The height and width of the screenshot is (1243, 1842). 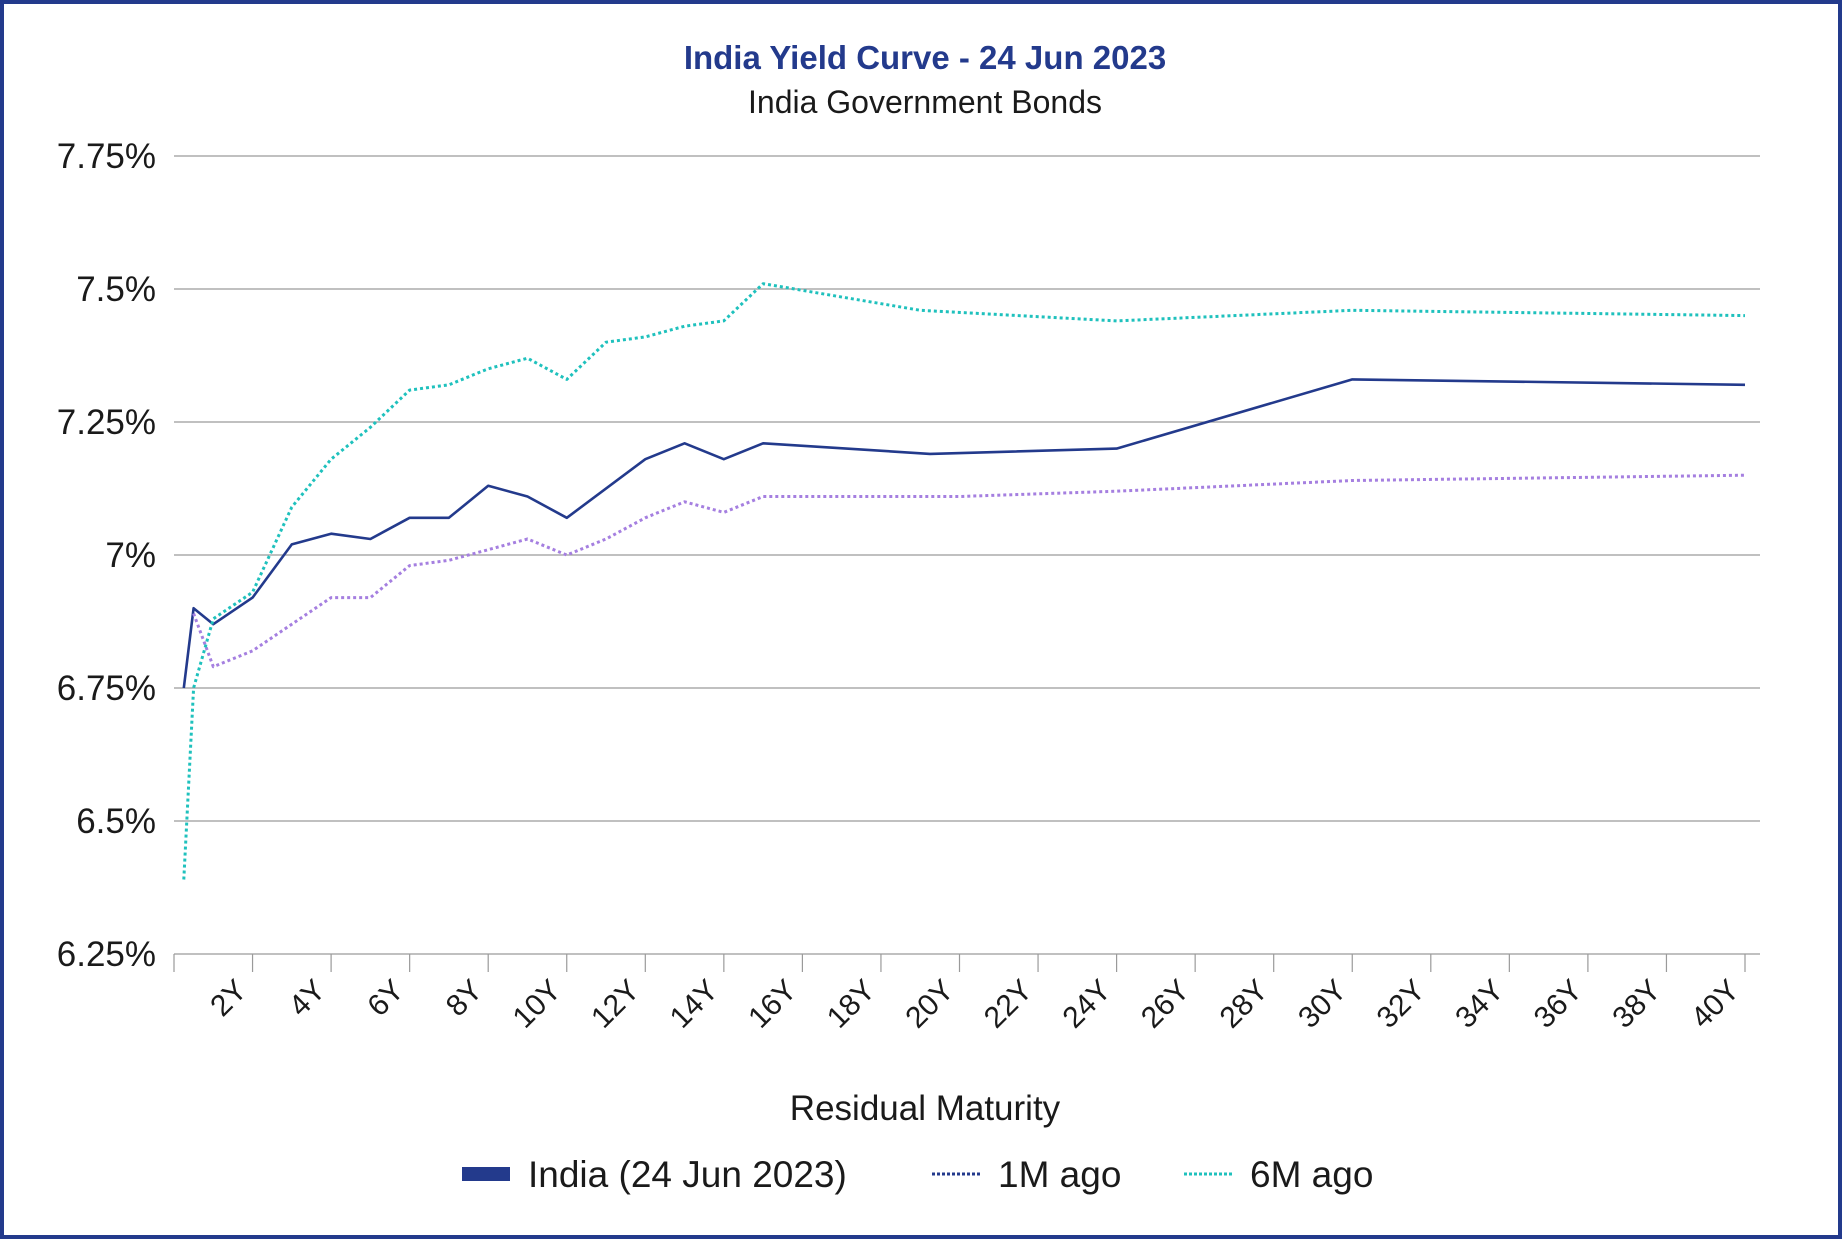 I want to click on x-tick-label: 2Y, so click(x=228, y=998).